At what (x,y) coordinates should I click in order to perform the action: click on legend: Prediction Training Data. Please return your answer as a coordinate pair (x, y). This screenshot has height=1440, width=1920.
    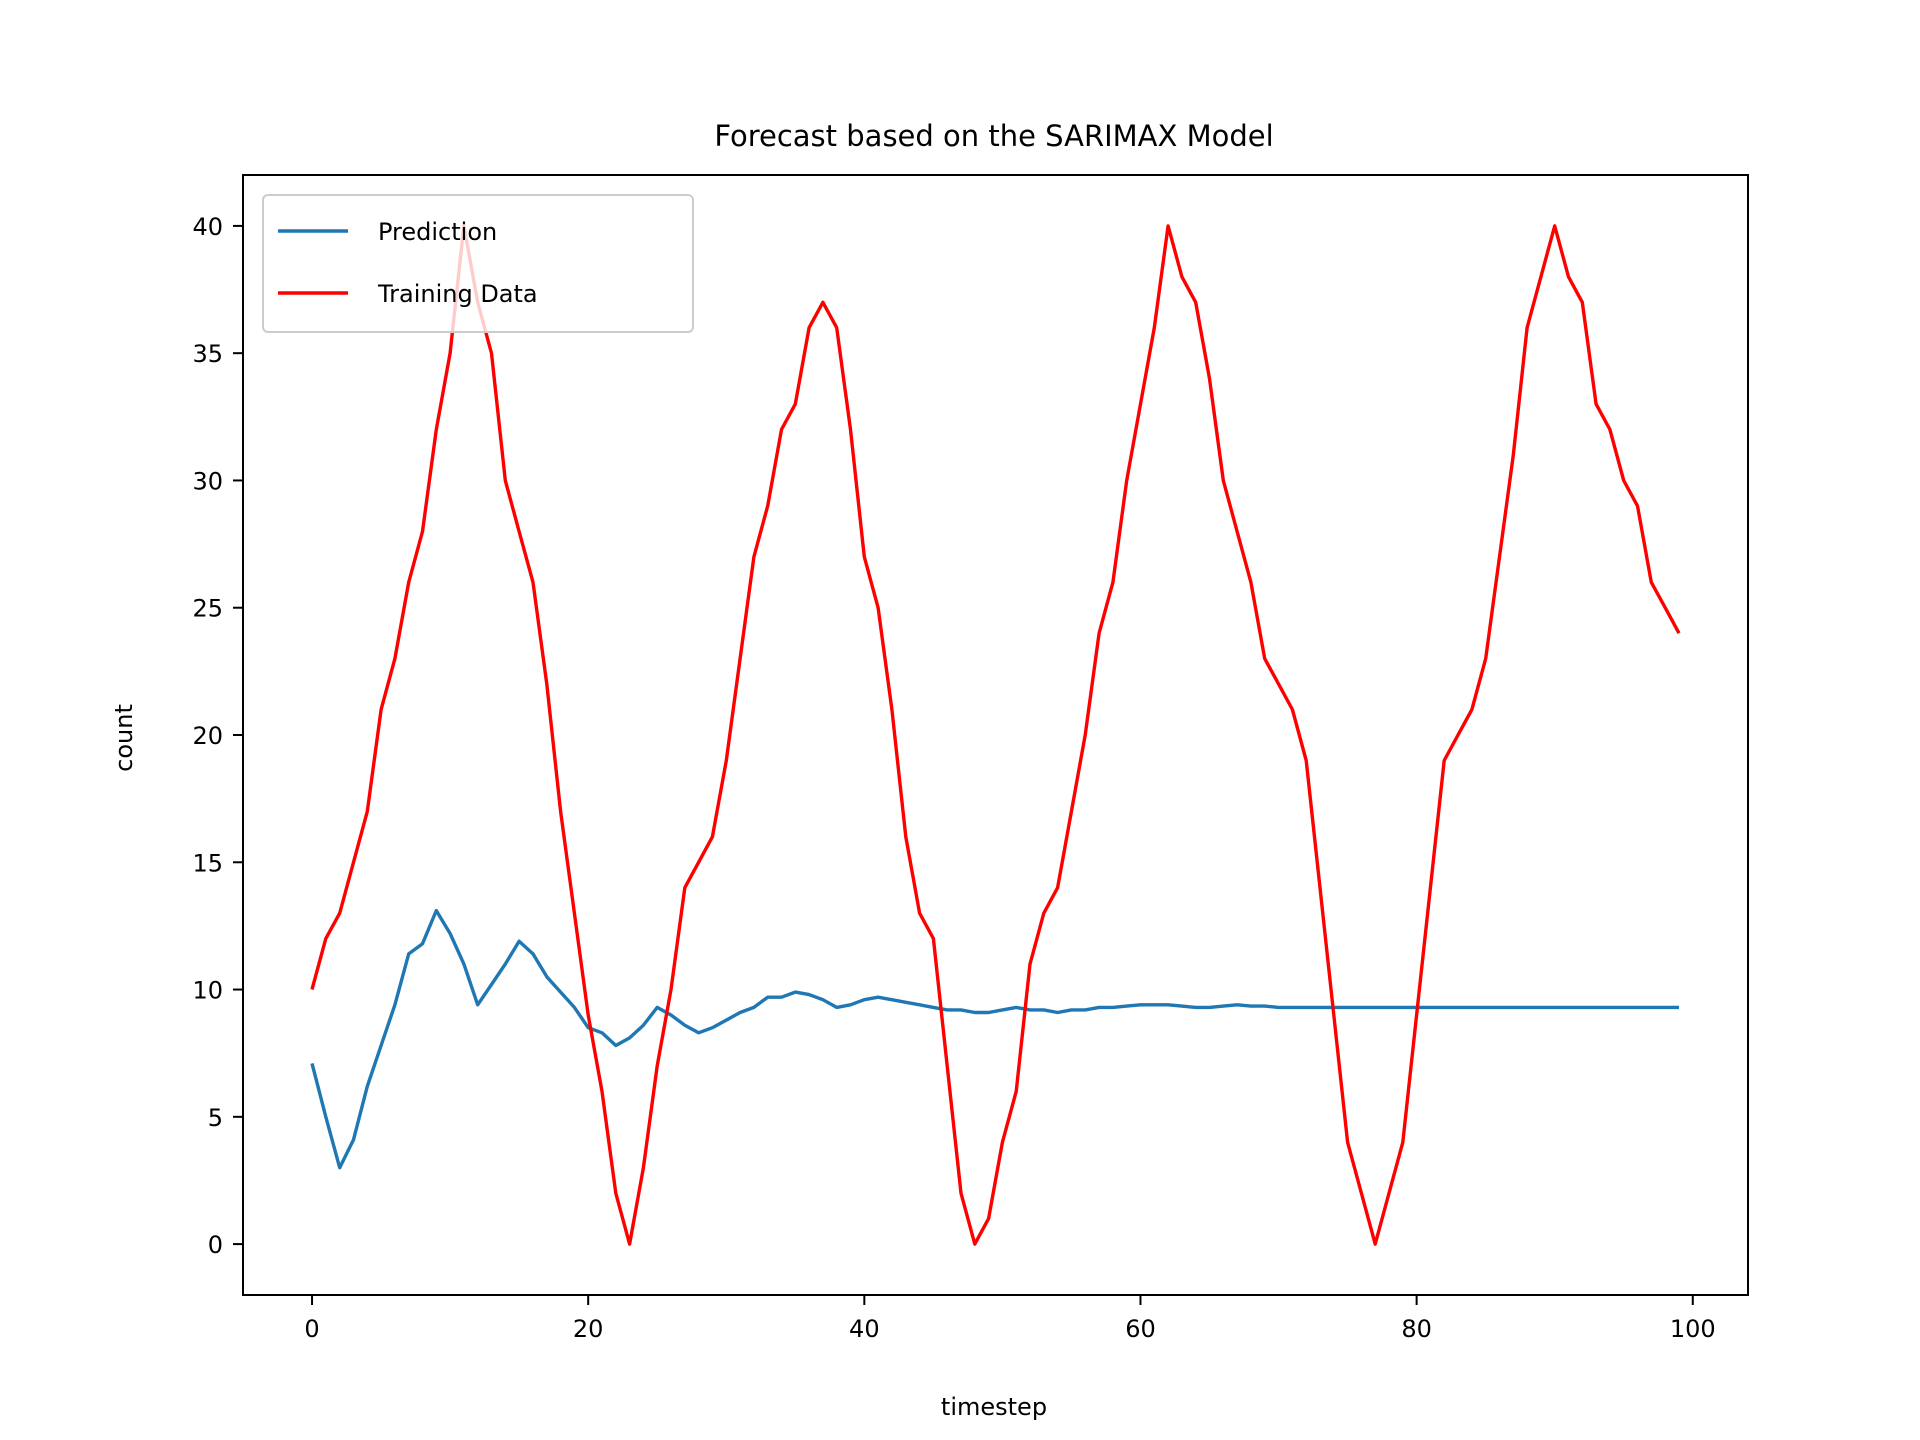
    Looking at the image, I should click on (478, 263).